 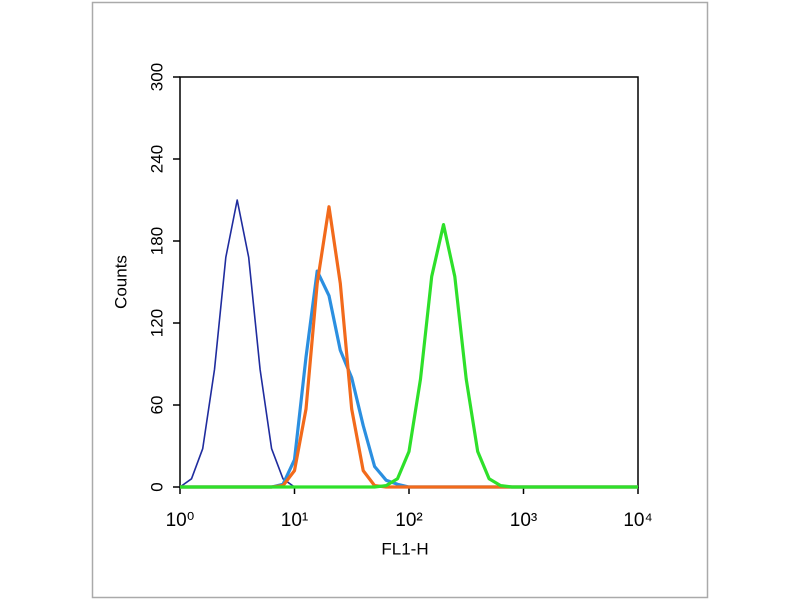 I want to click on x-tick-label: 10², so click(x=408, y=520).